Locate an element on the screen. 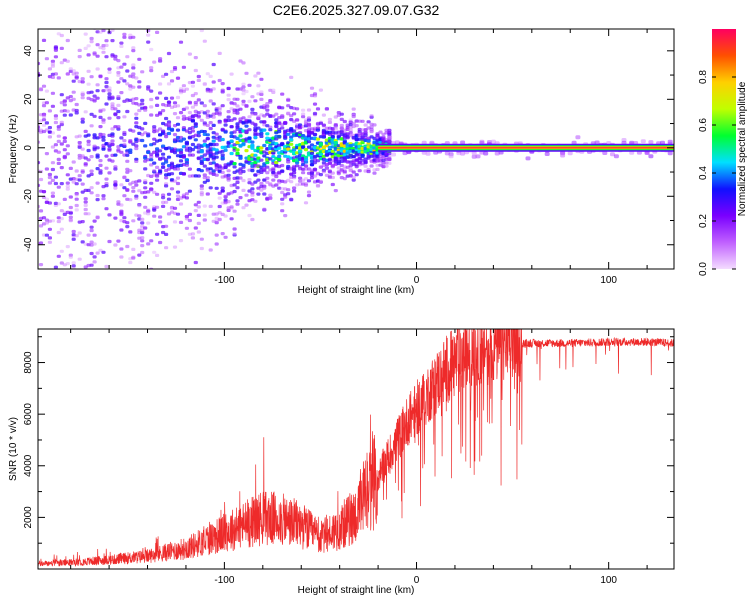 This screenshot has width=750, height=600. x-tick-label: 0 is located at coordinates (417, 280).